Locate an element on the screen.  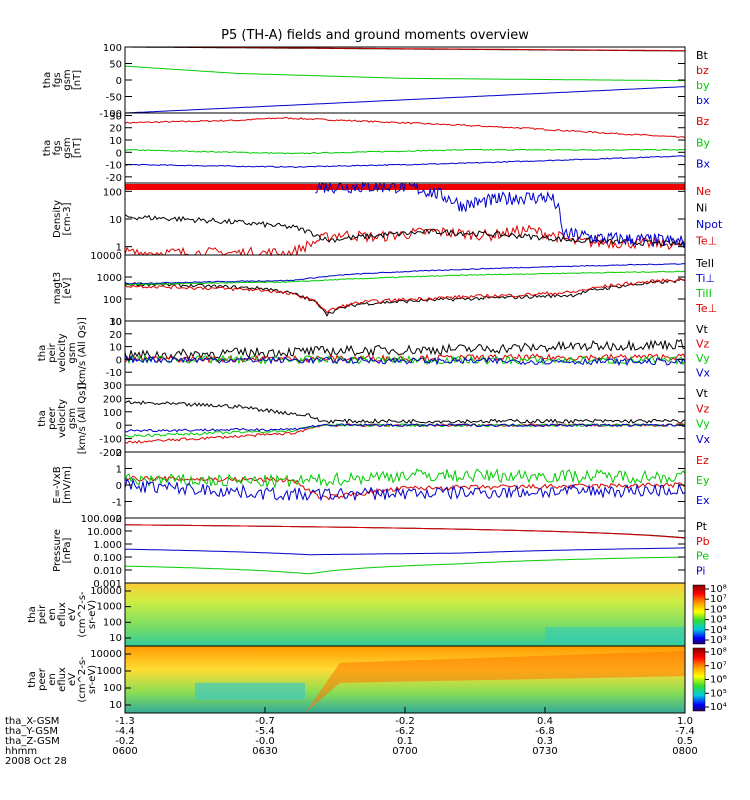
y-tick-label: -1 is located at coordinates (117, 503).